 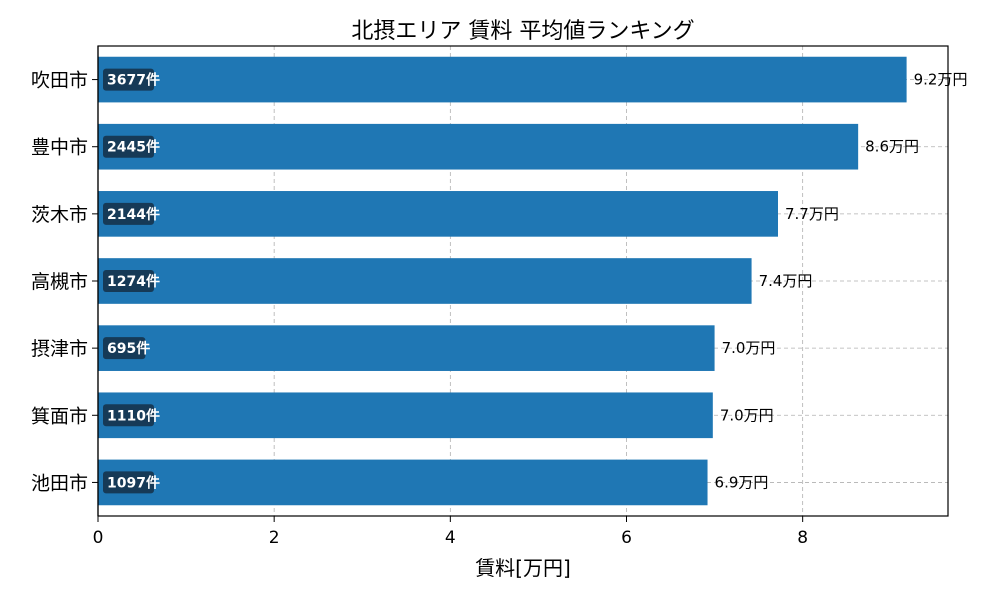 What do you see at coordinates (522, 31) in the screenshot?
I see `chart-title: 北摂エリア 賃料 平均値ランキング` at bounding box center [522, 31].